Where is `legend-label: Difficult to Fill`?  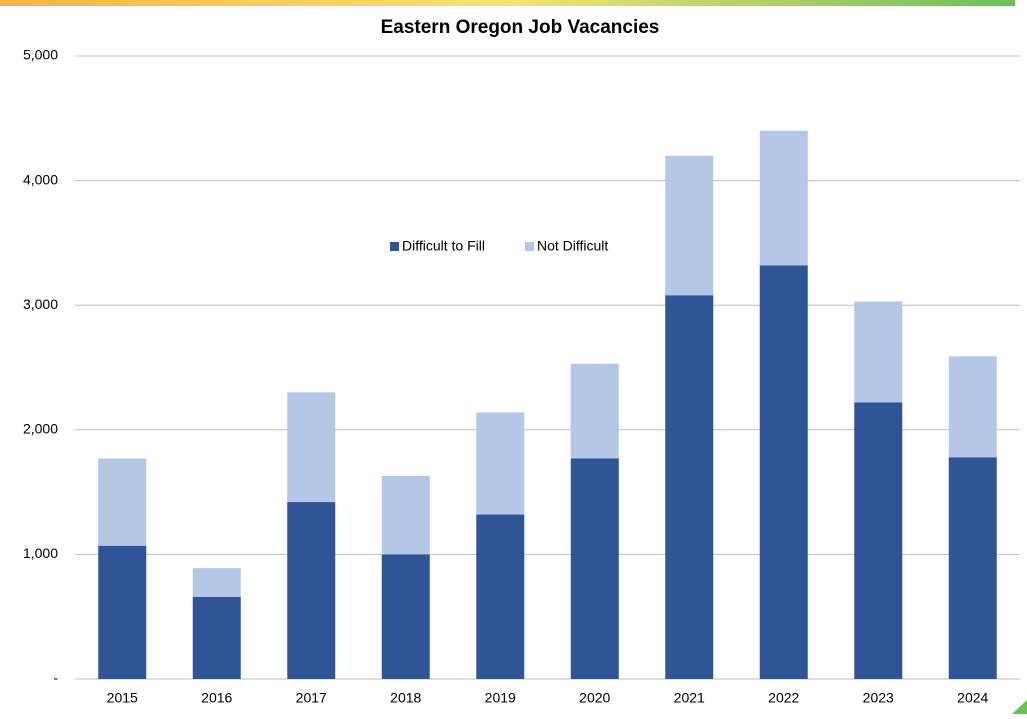
legend-label: Difficult to Fill is located at coordinates (443, 246).